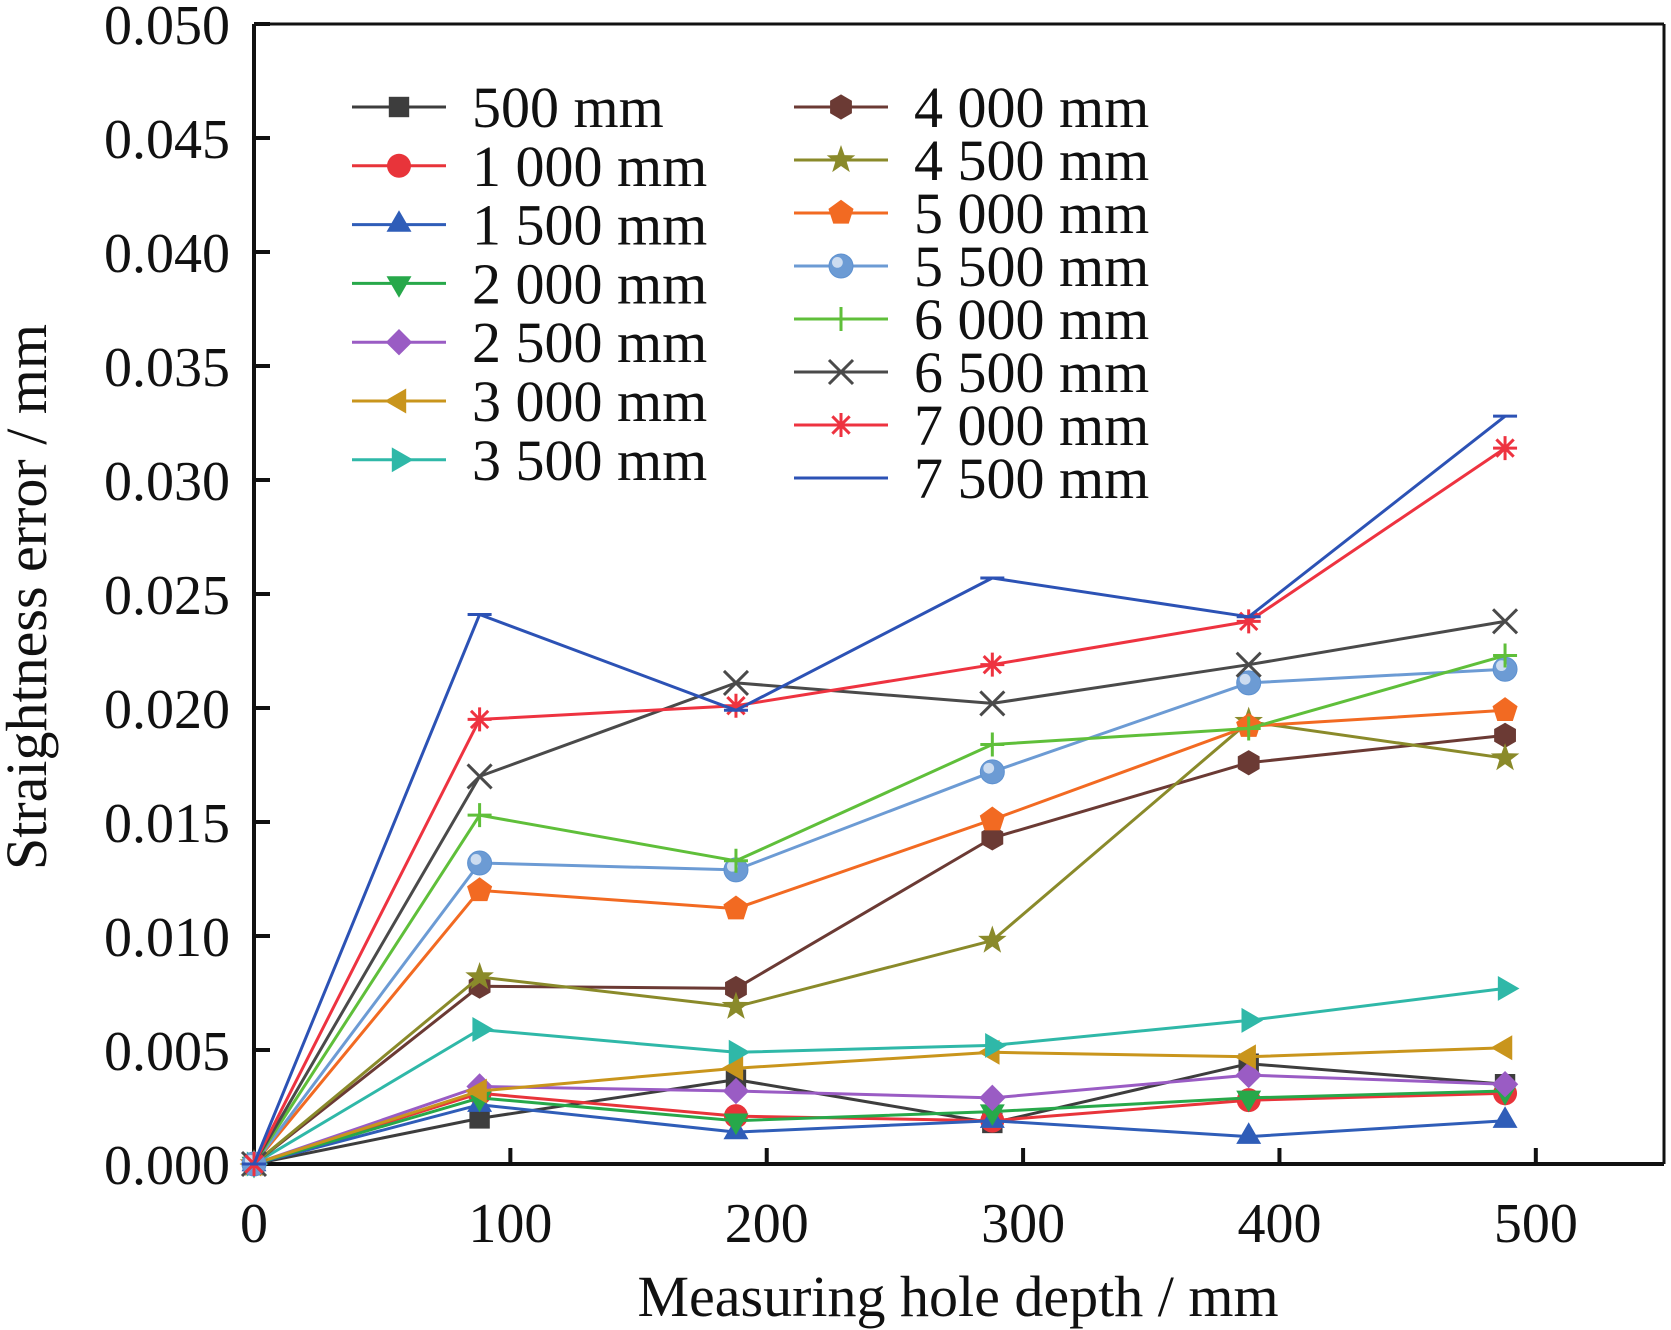  What do you see at coordinates (1031, 425) in the screenshot?
I see `legend-label: 7 000 mm` at bounding box center [1031, 425].